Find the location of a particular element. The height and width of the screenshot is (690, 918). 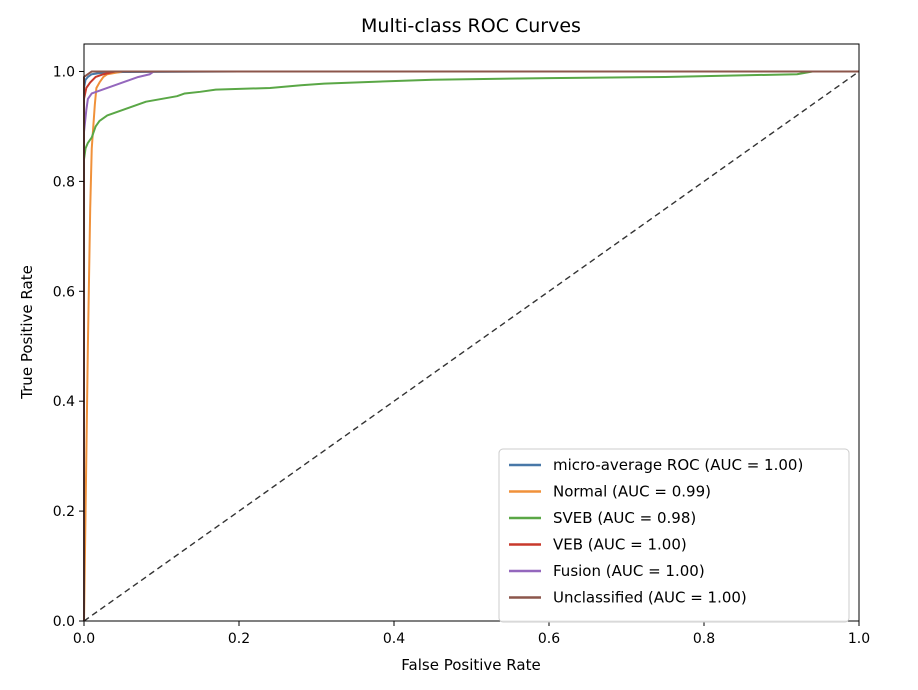

y-tick-label: 0.8 is located at coordinates (64, 182).